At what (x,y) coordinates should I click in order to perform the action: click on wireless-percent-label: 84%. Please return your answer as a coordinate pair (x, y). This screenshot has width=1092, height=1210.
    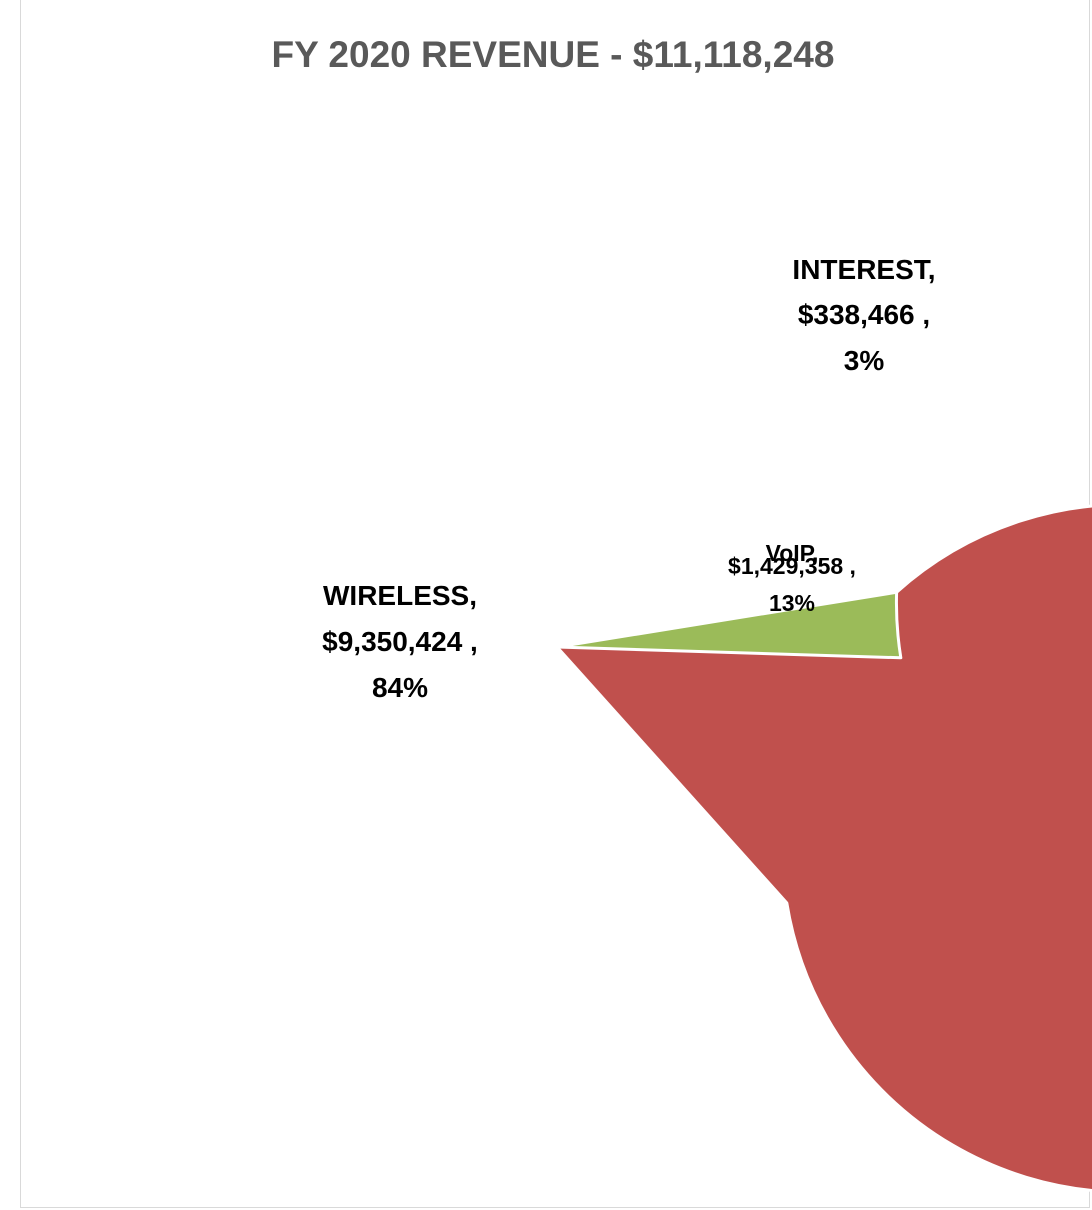
    Looking at the image, I should click on (400, 687).